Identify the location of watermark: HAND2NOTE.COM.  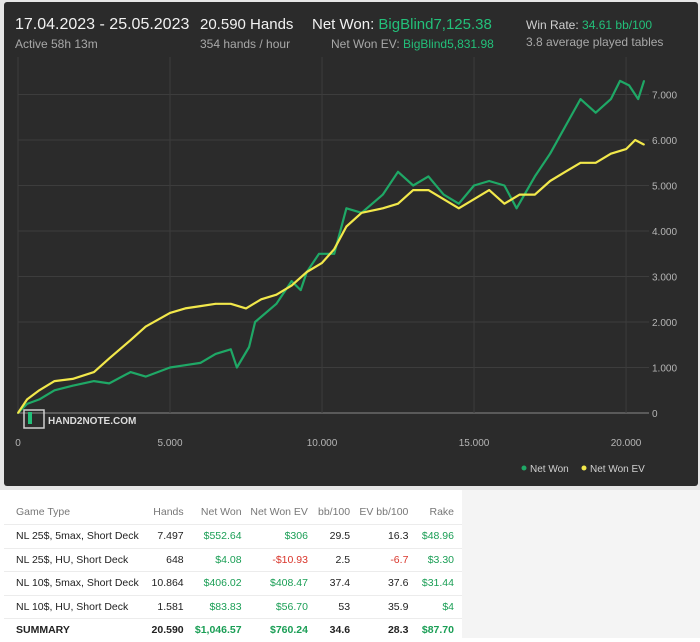
(79, 419).